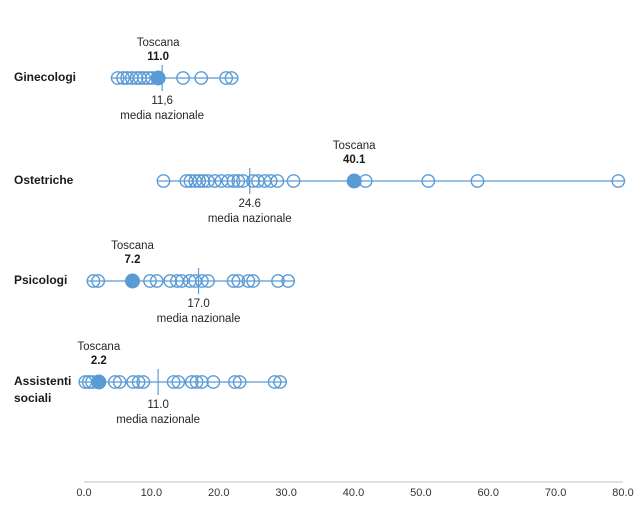 The height and width of the screenshot is (509, 638). What do you see at coordinates (98, 361) in the screenshot?
I see `toscana-annotation-value: 2.2` at bounding box center [98, 361].